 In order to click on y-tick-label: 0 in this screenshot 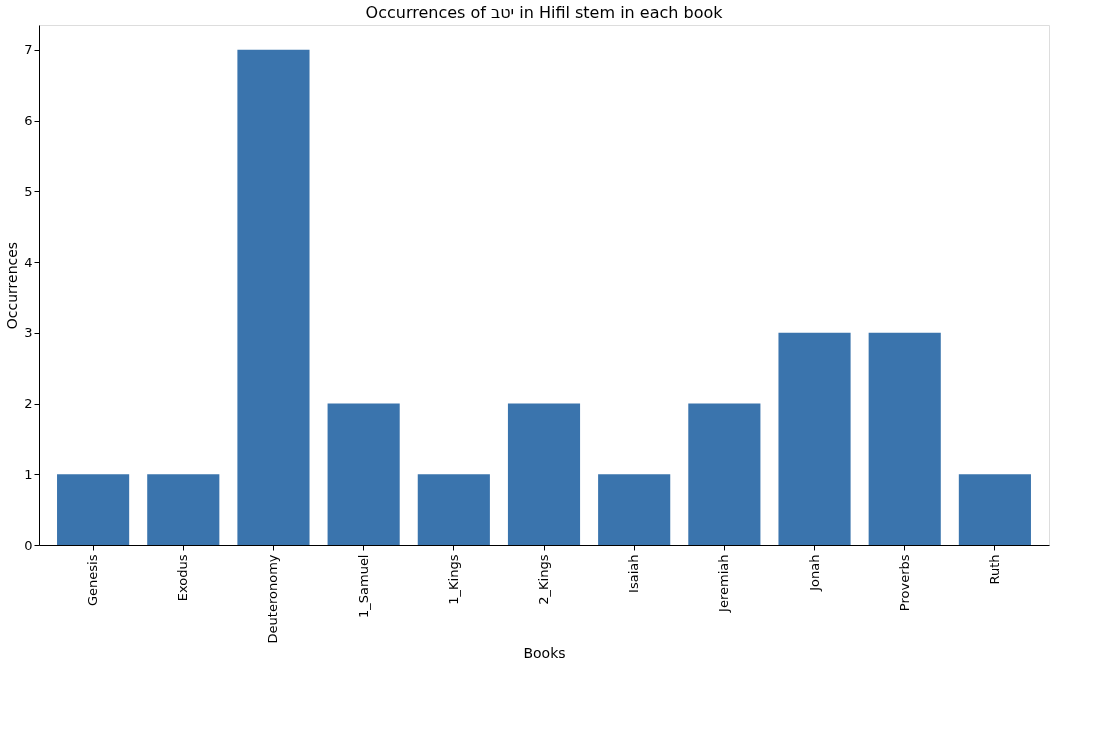, I will do `click(28, 545)`.